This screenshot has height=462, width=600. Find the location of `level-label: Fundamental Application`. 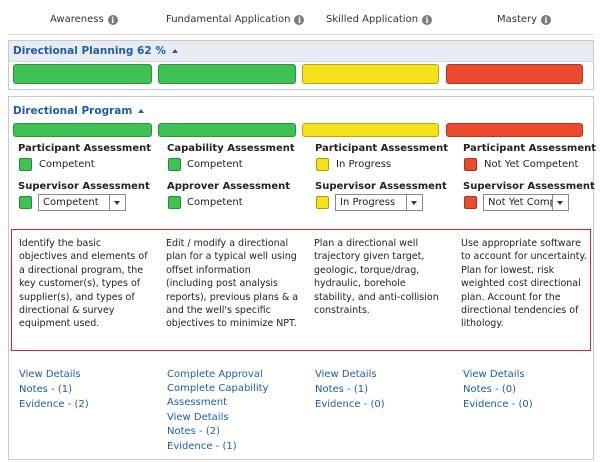

level-label: Fundamental Application is located at coordinates (228, 19).